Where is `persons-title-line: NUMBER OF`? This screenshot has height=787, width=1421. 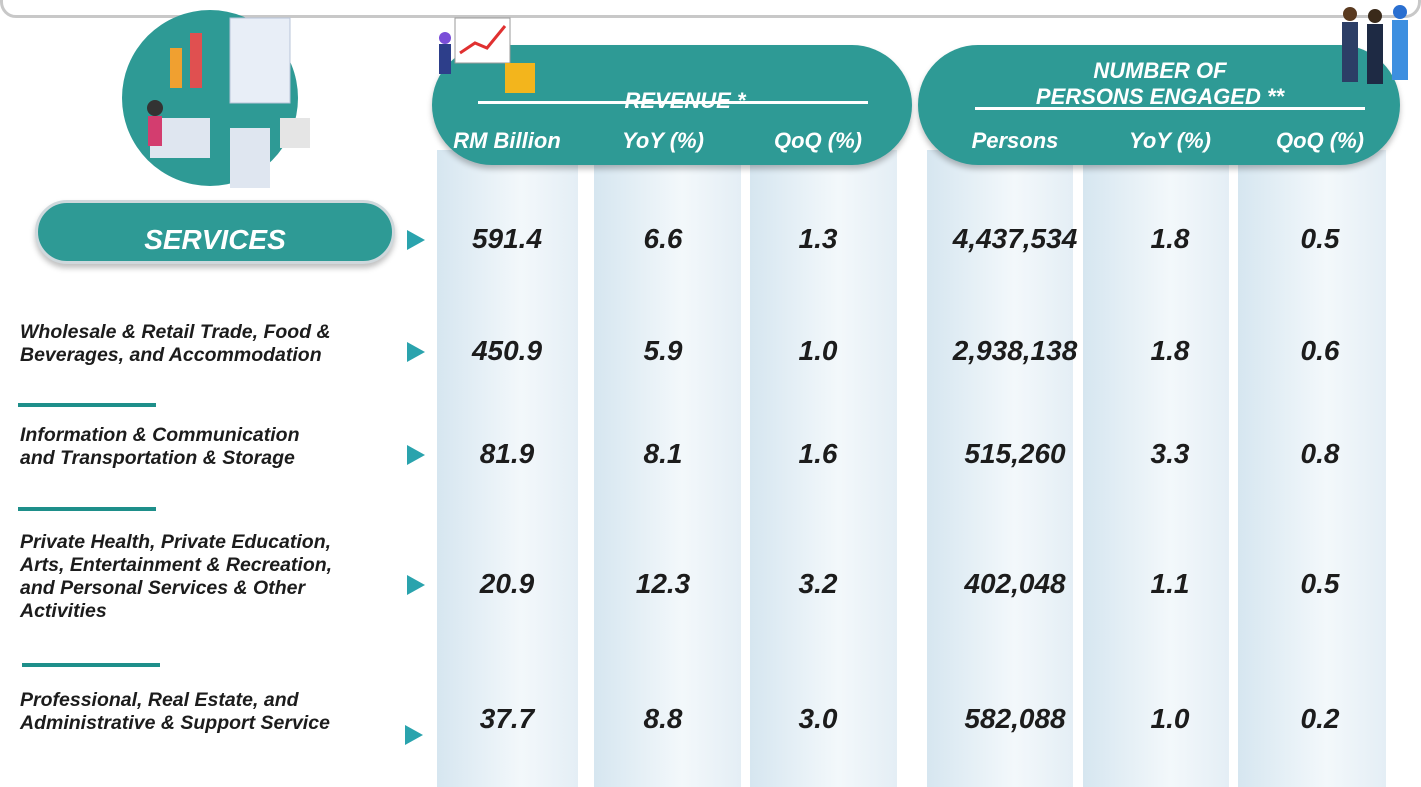
persons-title-line: NUMBER OF is located at coordinates (1160, 70).